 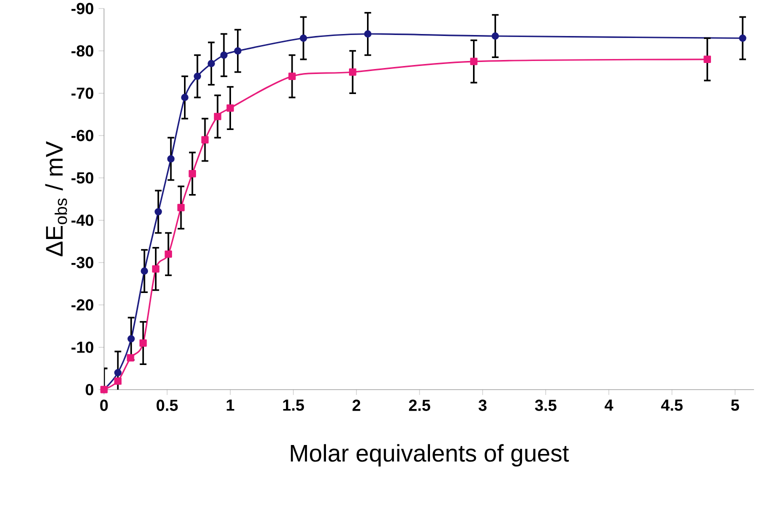 What do you see at coordinates (90, 390) in the screenshot?
I see `y-tick-label: 0` at bounding box center [90, 390].